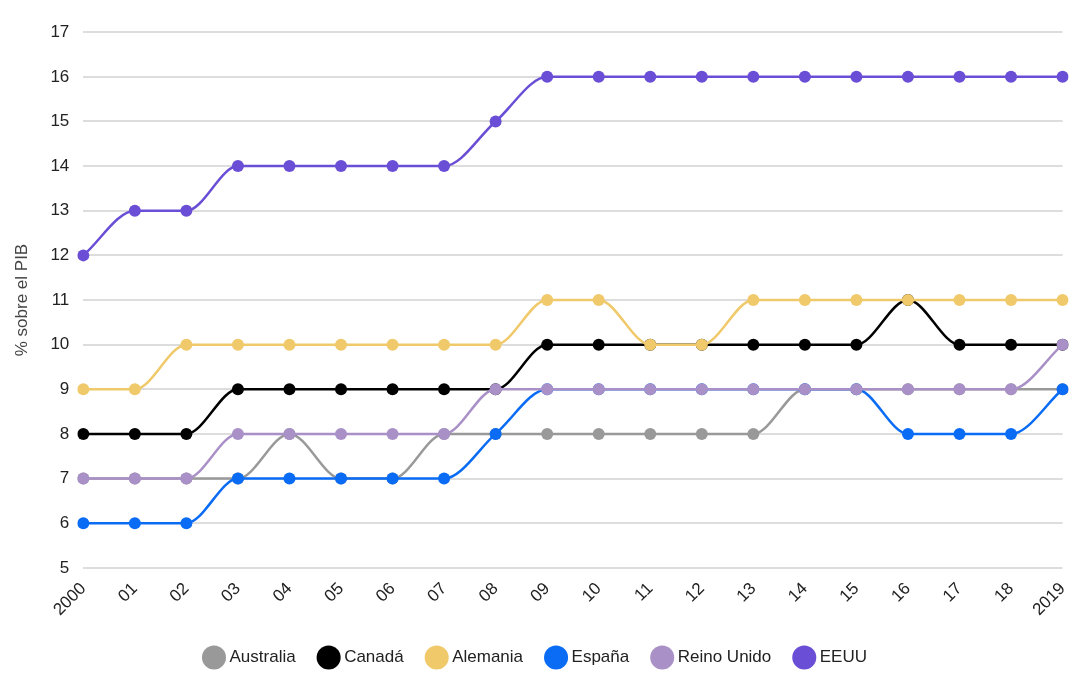  I want to click on x-tick-label: 17, so click(952, 592).